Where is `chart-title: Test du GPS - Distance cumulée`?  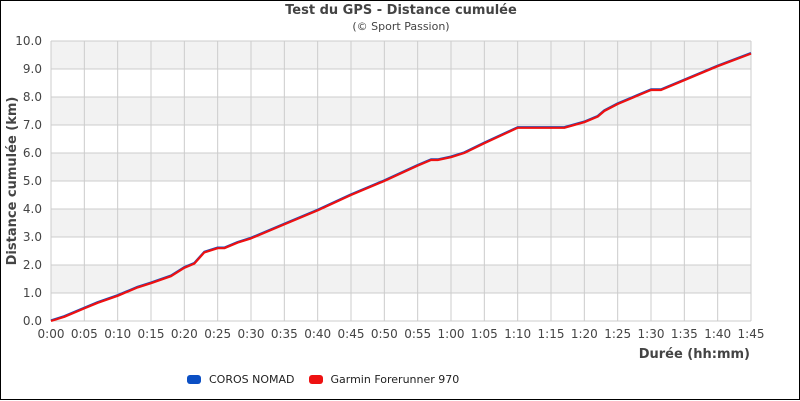
chart-title: Test du GPS - Distance cumulée is located at coordinates (401, 10).